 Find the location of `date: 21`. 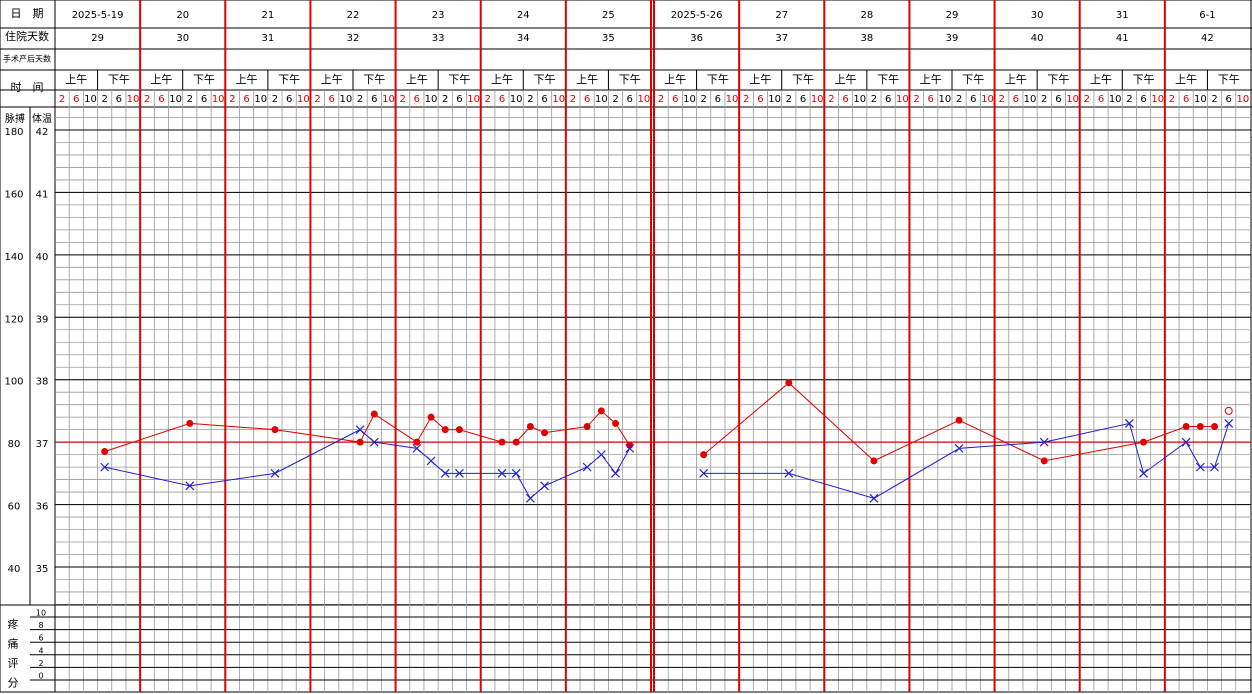

date: 21 is located at coordinates (267, 15).